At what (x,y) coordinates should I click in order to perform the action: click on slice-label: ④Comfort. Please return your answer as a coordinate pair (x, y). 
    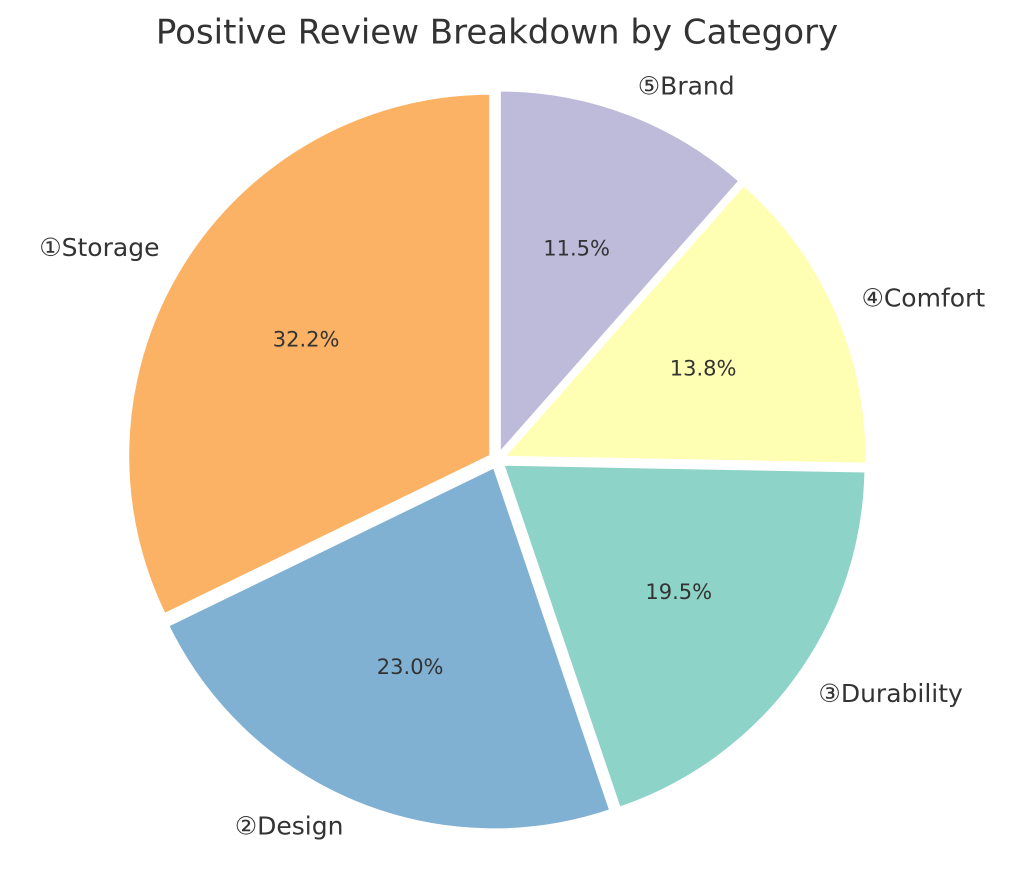
    Looking at the image, I should click on (923, 298).